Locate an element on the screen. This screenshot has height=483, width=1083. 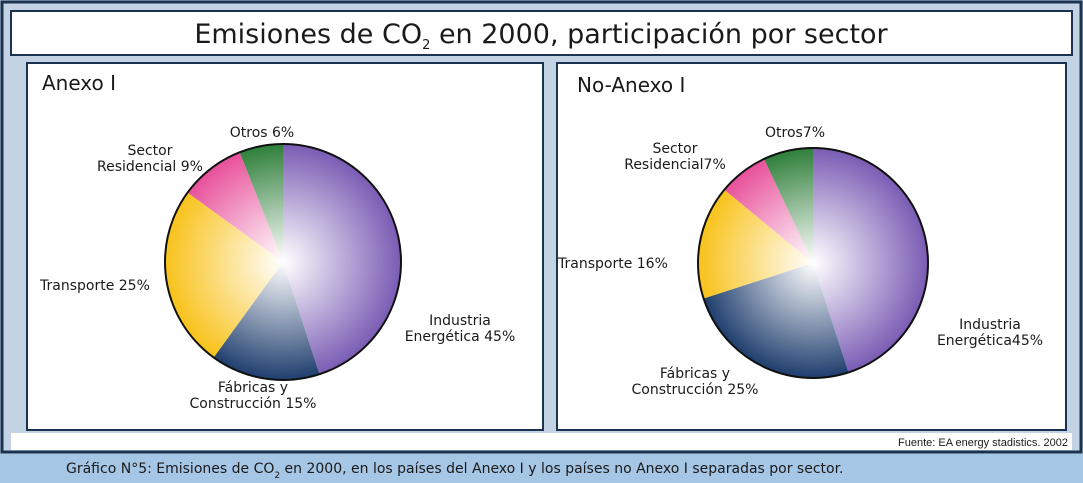
slice-label: Otros 6% is located at coordinates (262, 133).